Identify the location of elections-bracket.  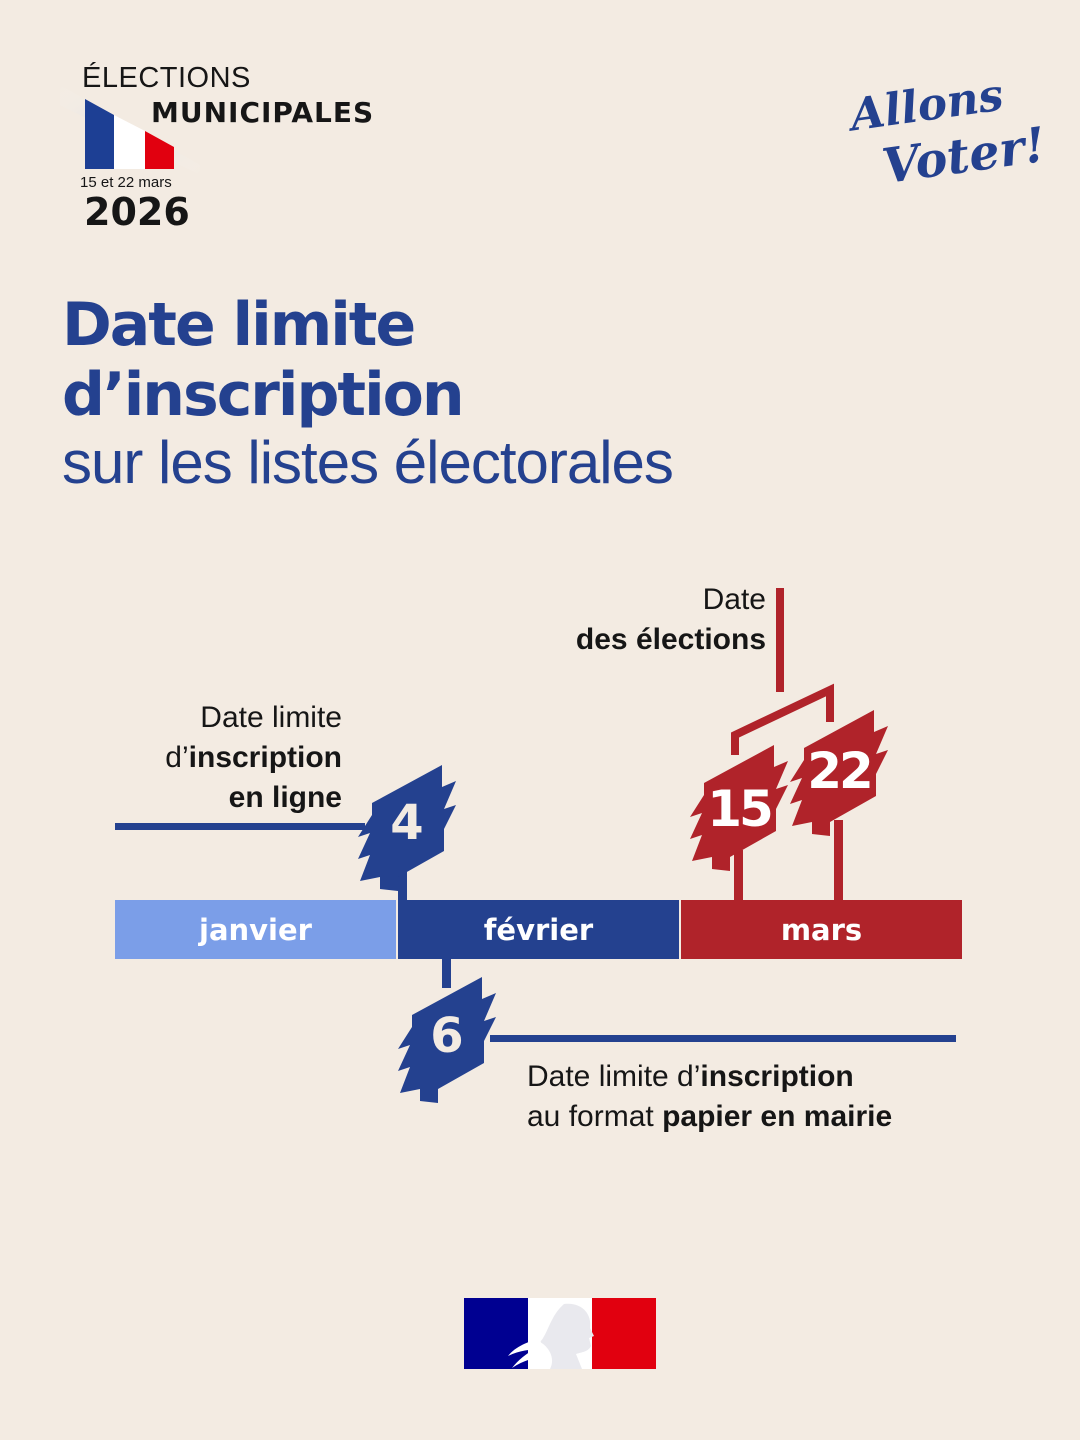
(782, 719).